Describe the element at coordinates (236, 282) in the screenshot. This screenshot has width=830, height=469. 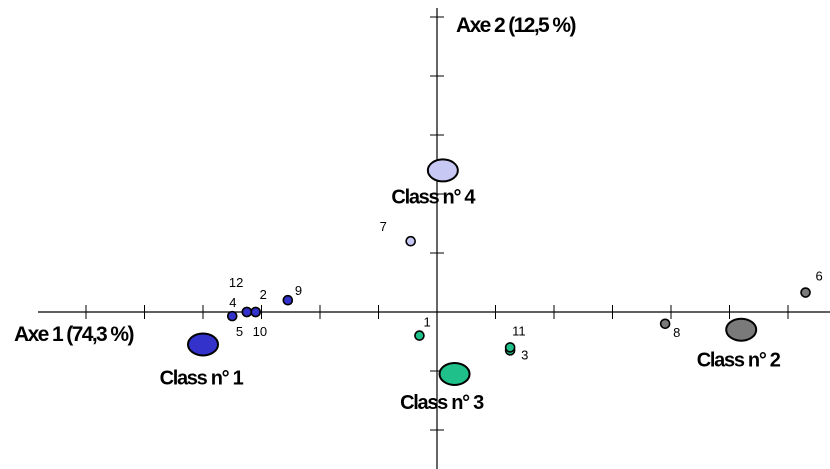
I see `point-label: 12` at that location.